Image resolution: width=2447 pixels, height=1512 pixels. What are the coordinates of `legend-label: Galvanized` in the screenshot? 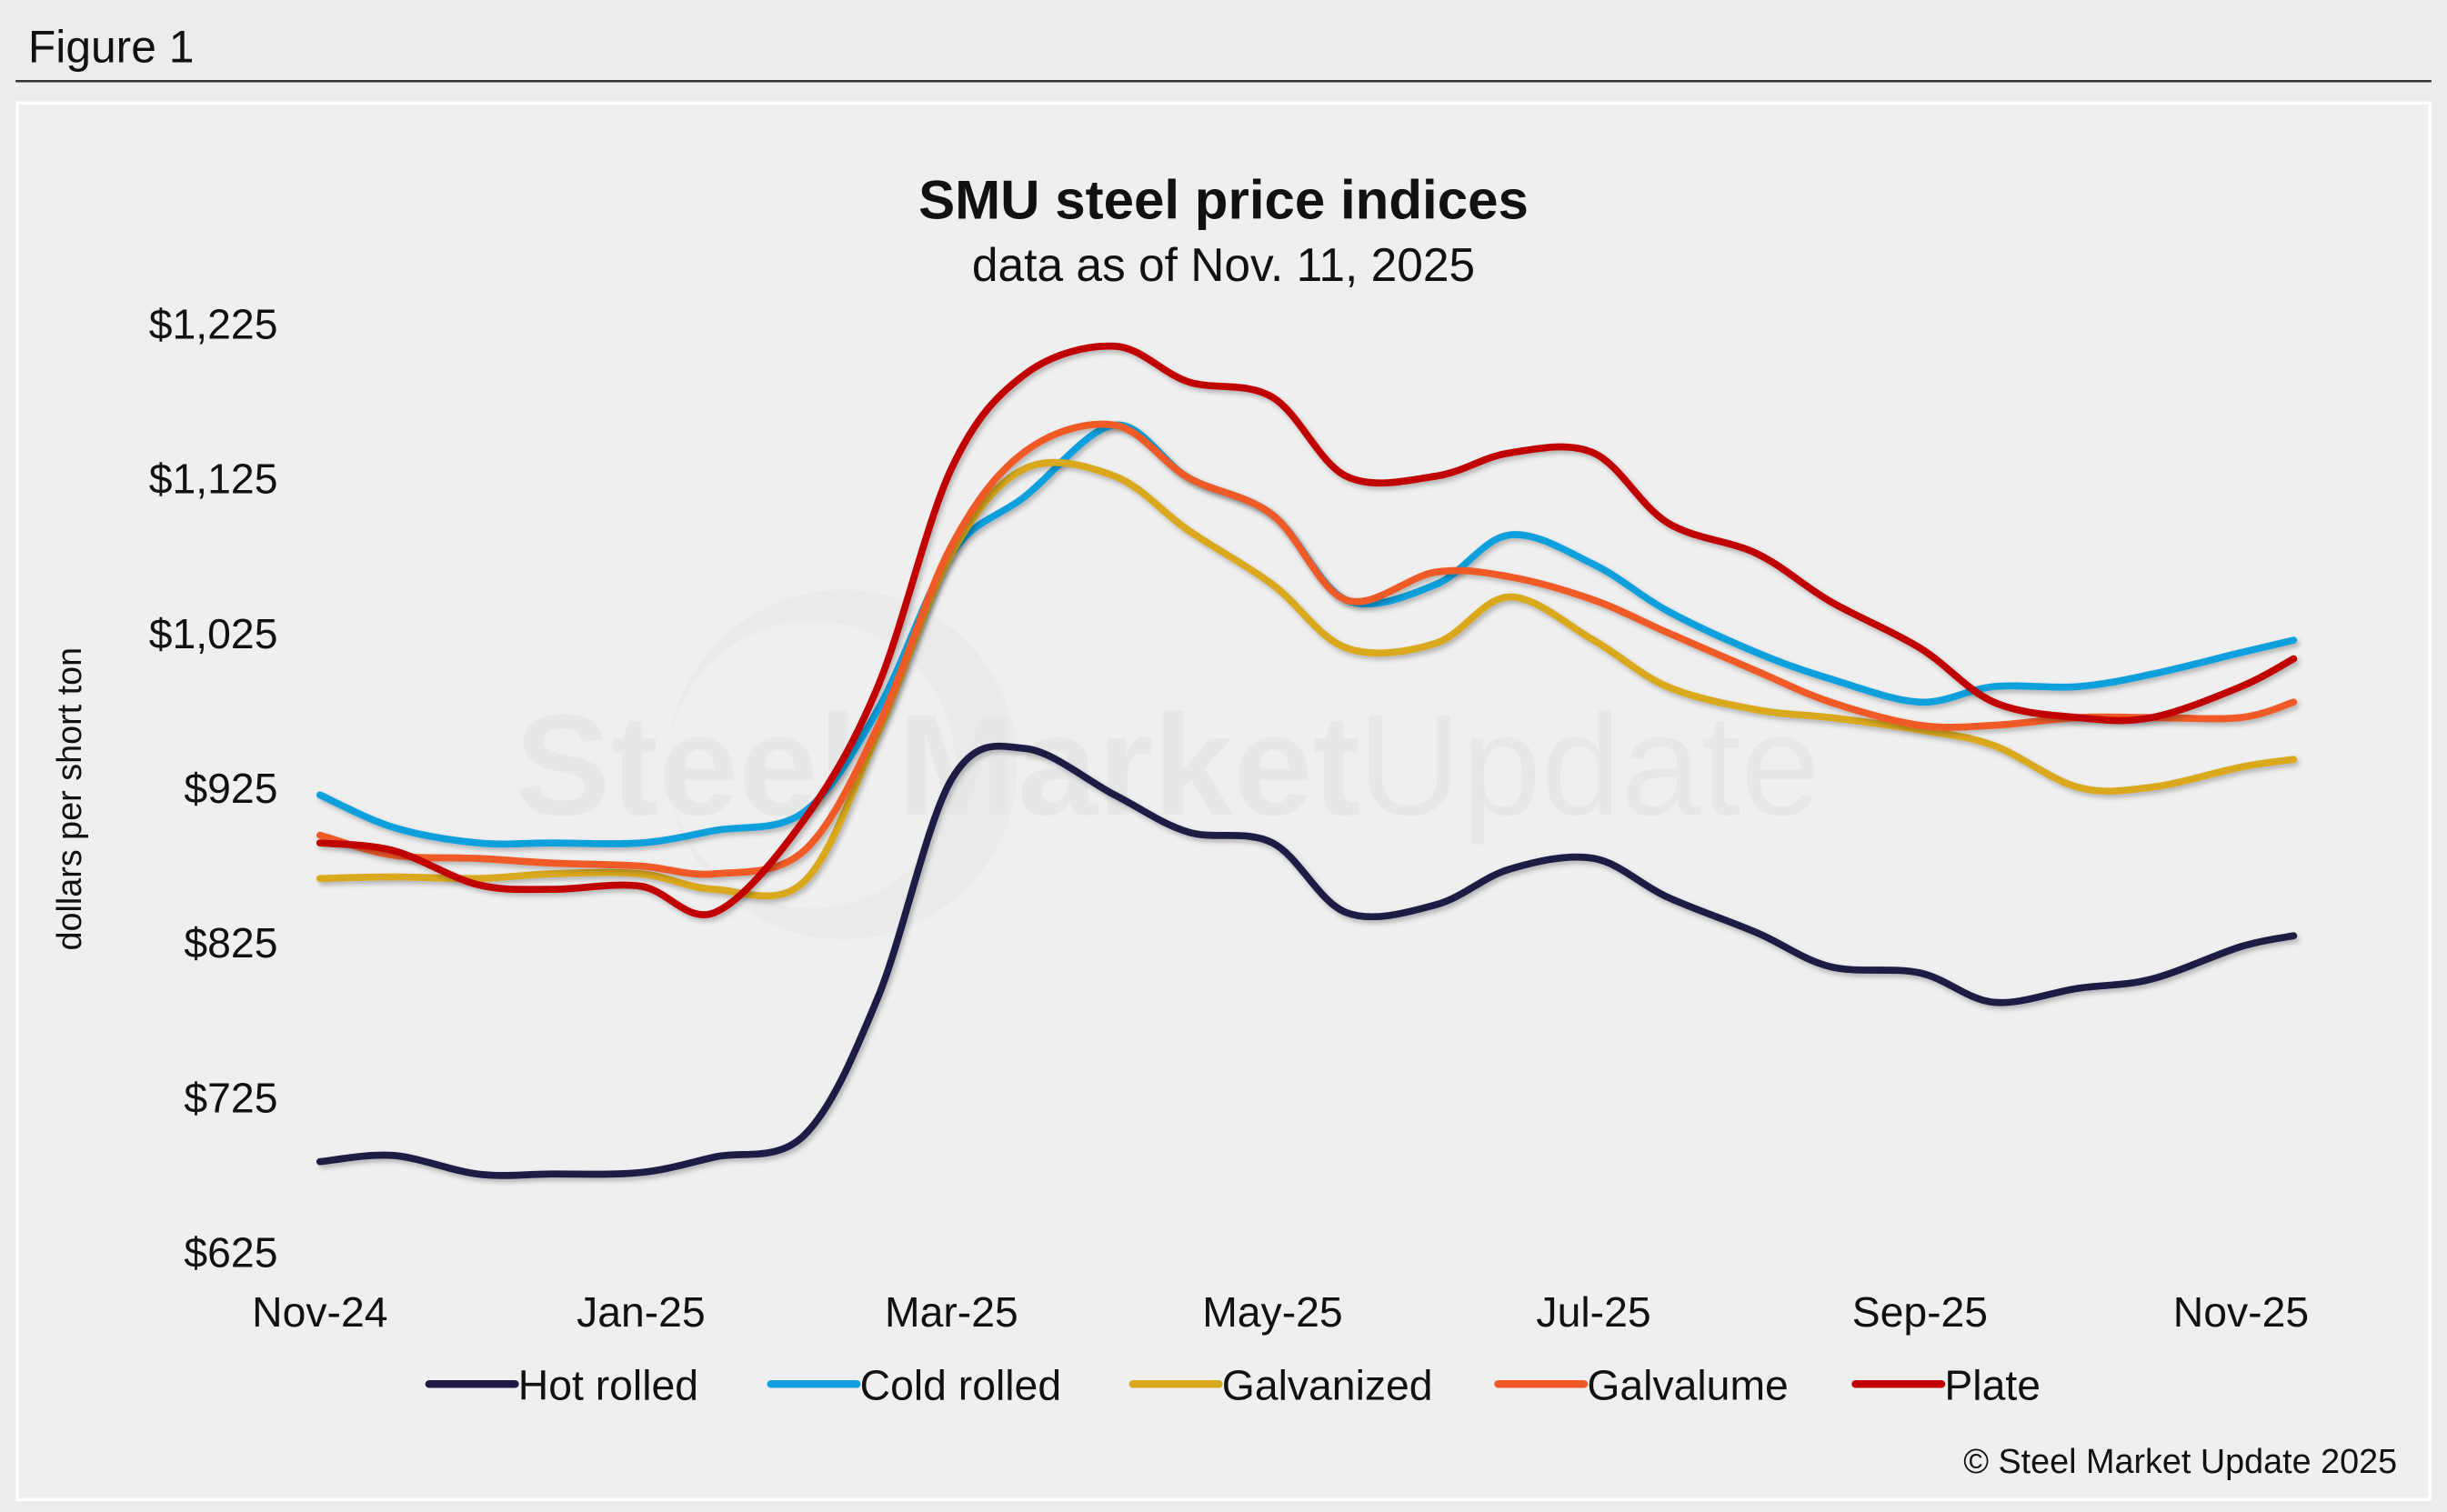 It's located at (1328, 1384).